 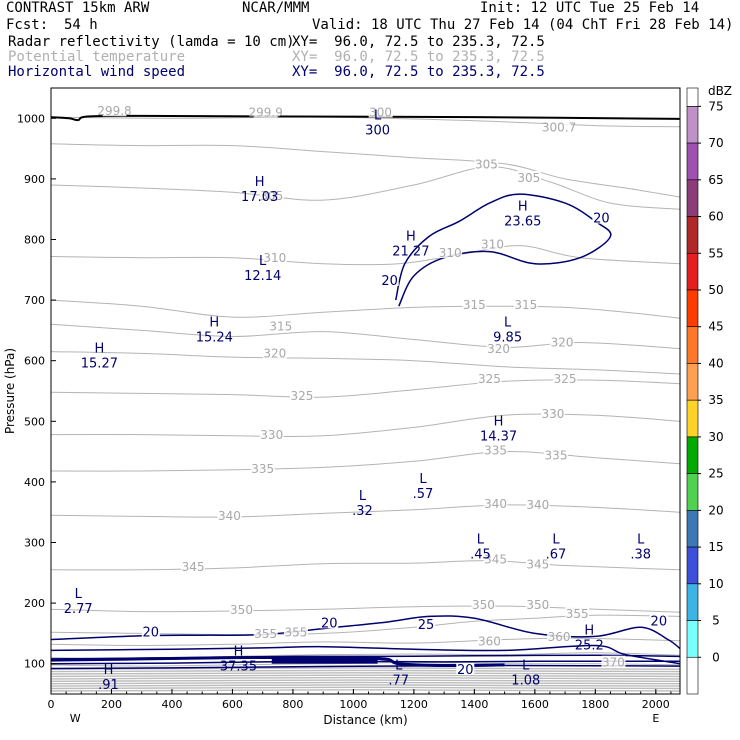 I want to click on theta-contour-label: 330, so click(x=271, y=435).